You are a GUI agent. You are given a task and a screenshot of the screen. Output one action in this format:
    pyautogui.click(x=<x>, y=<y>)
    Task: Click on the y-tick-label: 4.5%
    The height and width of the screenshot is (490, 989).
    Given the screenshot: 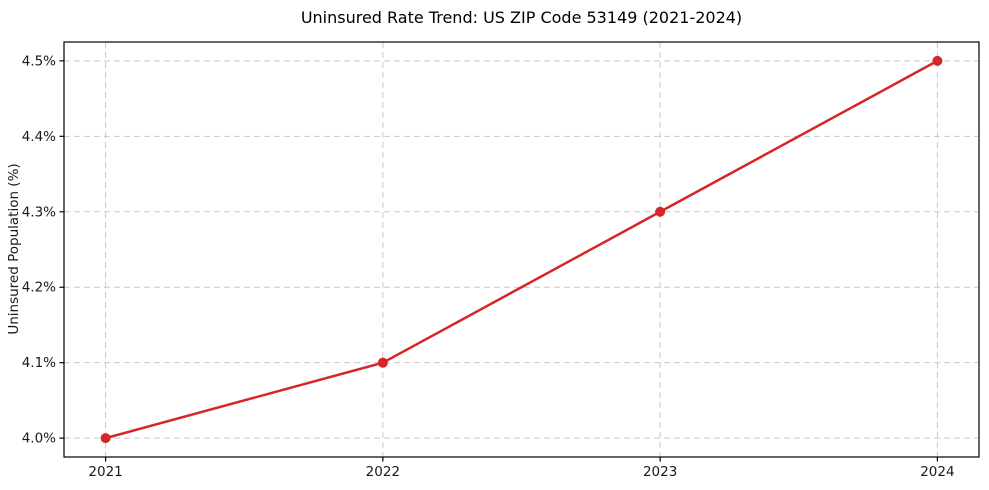 What is the action you would take?
    pyautogui.click(x=39, y=61)
    